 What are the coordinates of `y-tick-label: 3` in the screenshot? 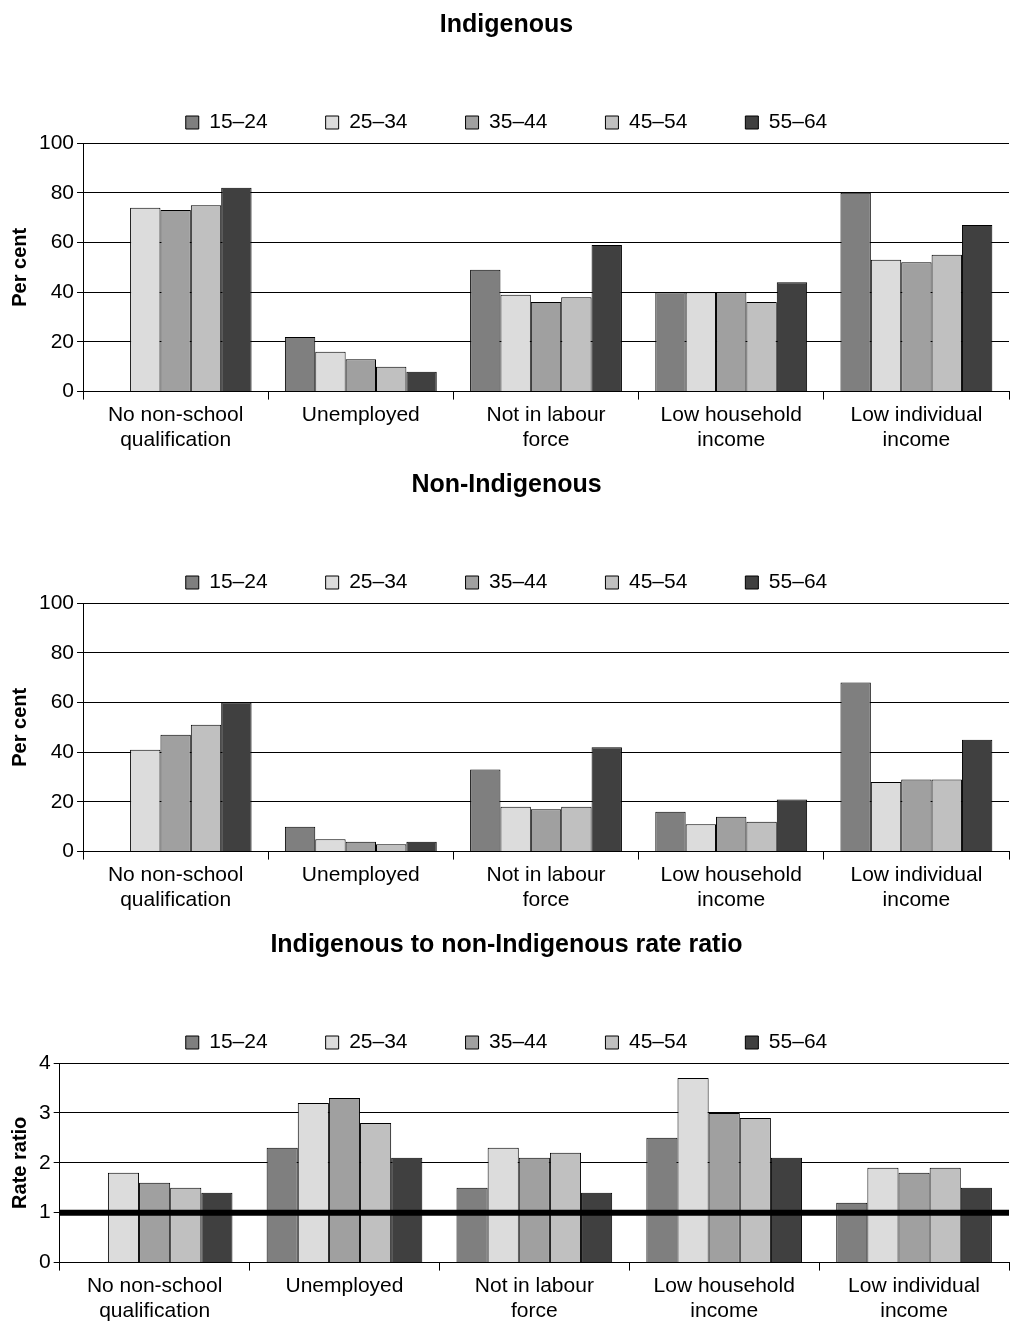 It's located at (44, 1111).